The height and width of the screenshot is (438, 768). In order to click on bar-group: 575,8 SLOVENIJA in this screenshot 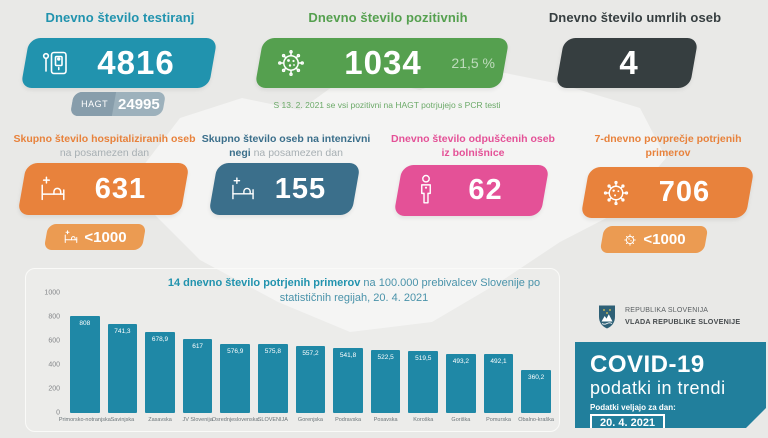, I will do `click(273, 358)`.